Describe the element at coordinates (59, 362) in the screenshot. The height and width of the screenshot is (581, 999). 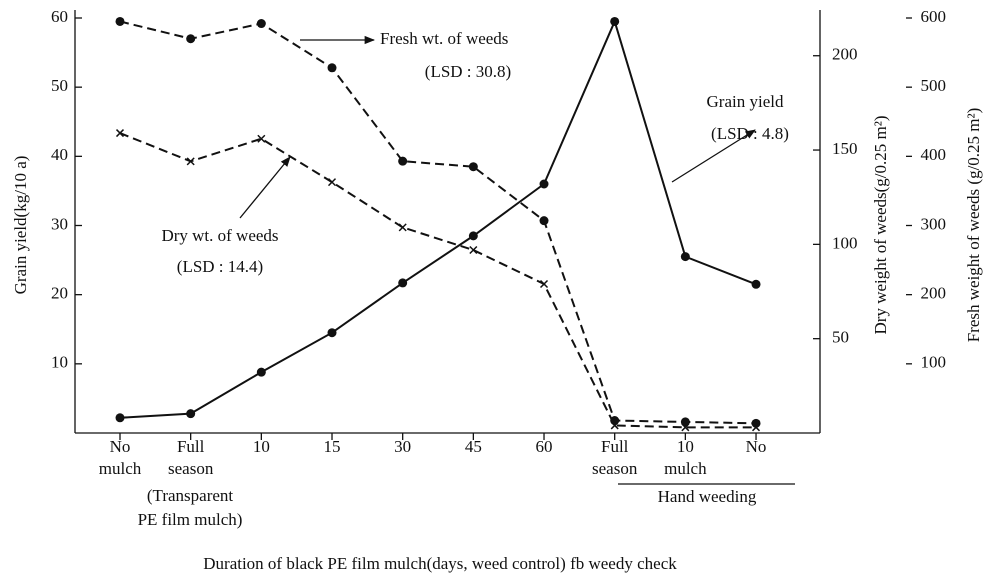
I see `y-tick-label: 10` at that location.